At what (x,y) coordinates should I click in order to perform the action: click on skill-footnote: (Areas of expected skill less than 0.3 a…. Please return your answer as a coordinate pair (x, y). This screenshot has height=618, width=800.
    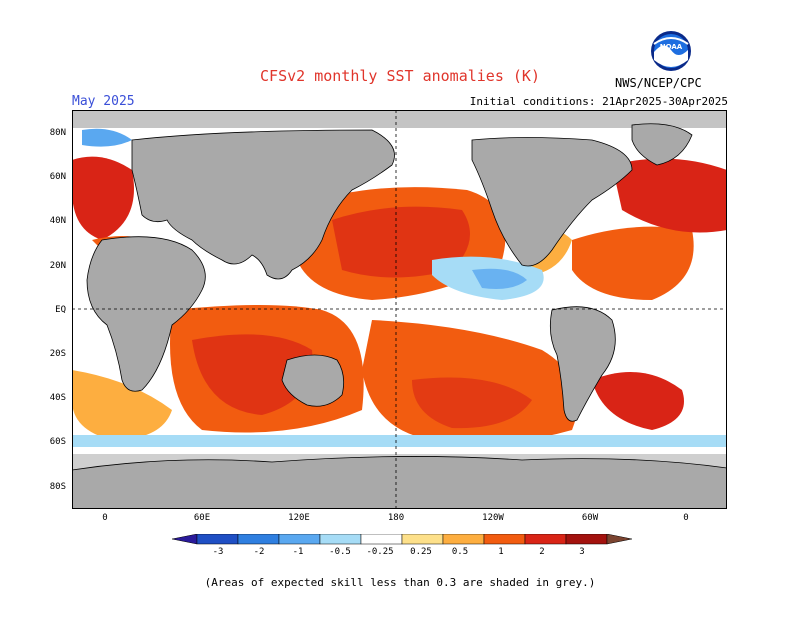
    Looking at the image, I should click on (400, 582).